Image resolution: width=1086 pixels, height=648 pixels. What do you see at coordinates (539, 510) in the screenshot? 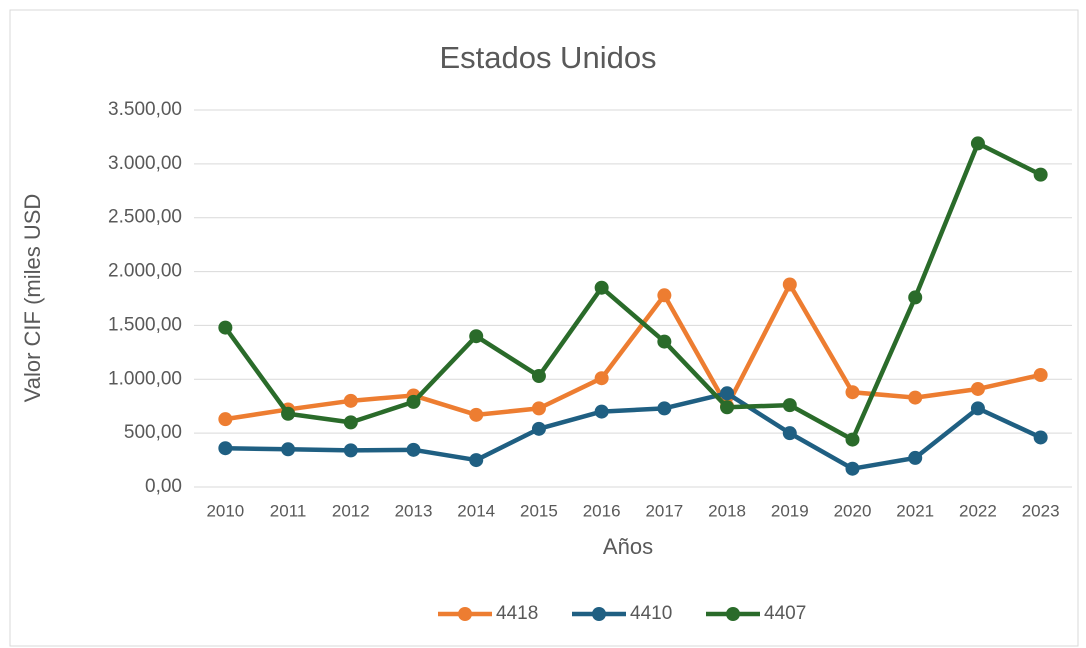
I see `x-tick-label: 2015` at bounding box center [539, 510].